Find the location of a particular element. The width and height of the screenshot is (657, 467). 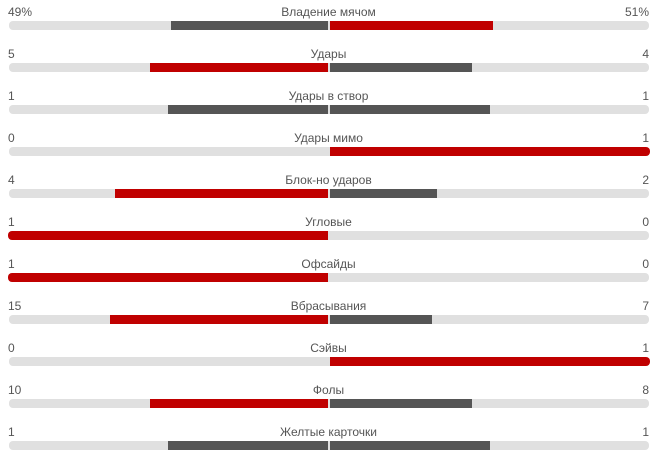

stat-label: Блок-но ударов is located at coordinates (328, 180).